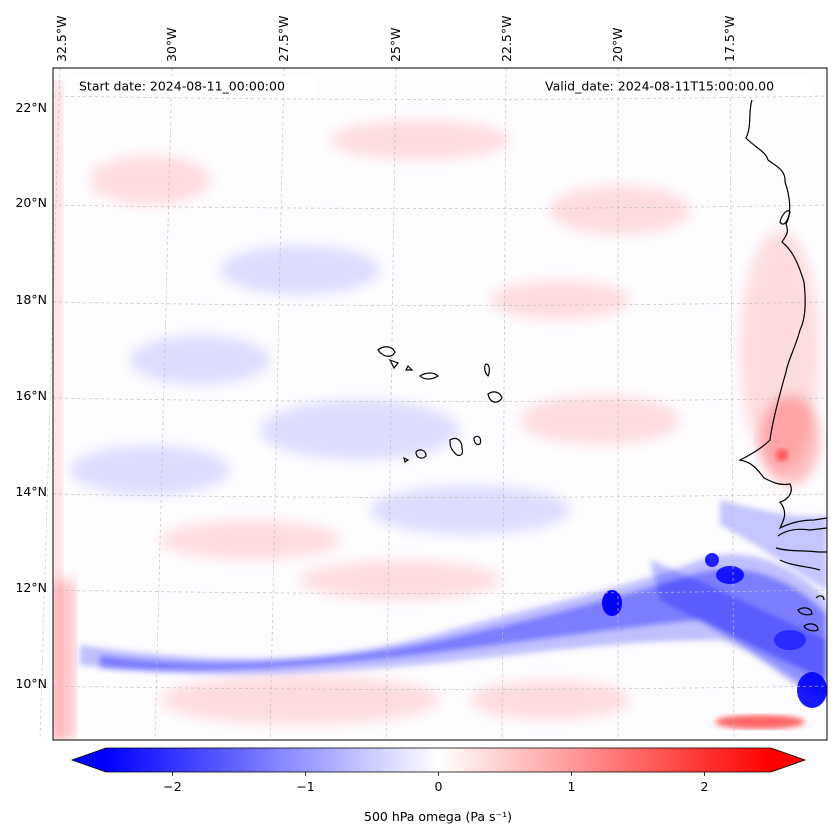 This screenshot has height=839, width=837. What do you see at coordinates (395, 44) in the screenshot?
I see `lon-label: 25°W` at bounding box center [395, 44].